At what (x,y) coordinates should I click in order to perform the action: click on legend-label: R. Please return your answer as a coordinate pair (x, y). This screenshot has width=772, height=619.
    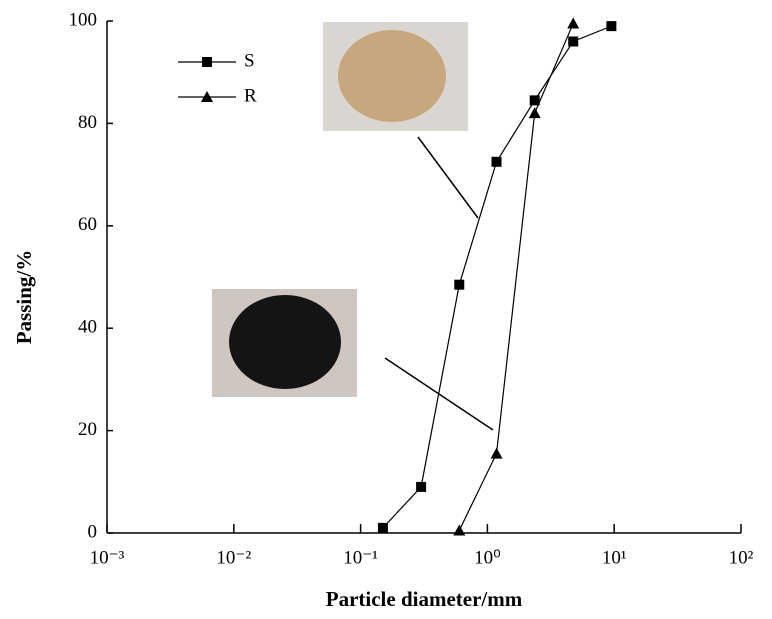
    Looking at the image, I should click on (250, 95).